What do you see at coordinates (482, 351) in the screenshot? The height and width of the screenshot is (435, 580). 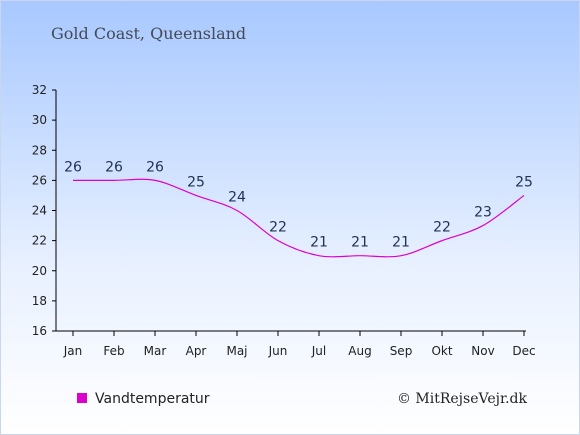 I see `x-tick-label: Nov` at bounding box center [482, 351].